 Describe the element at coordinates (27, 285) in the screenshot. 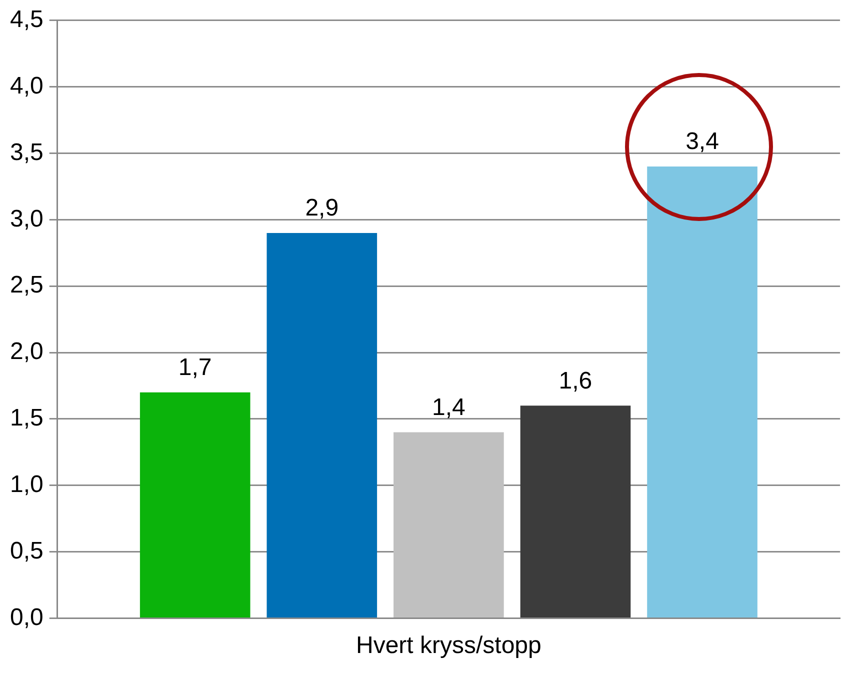

I see `y-tick-label: 2,5` at that location.